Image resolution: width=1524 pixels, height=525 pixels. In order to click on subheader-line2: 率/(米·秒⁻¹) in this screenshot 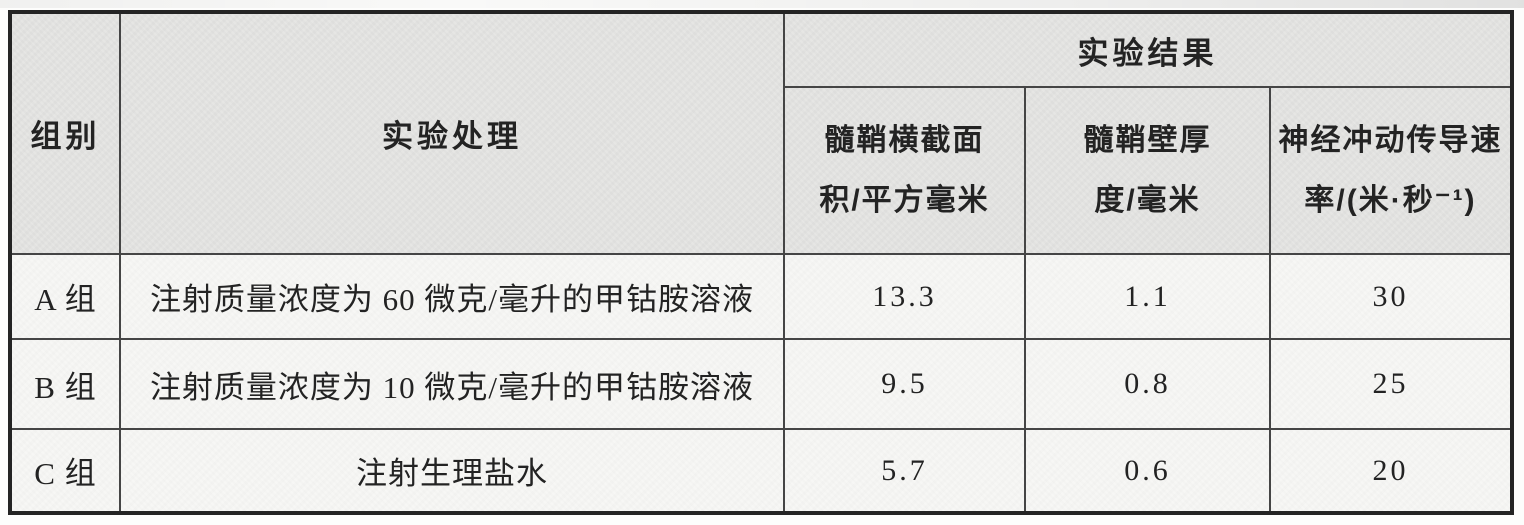, I will do `click(1390, 200)`.